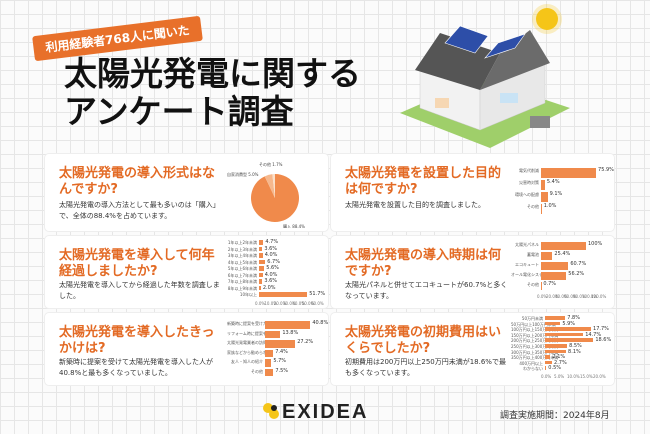  What do you see at coordinates (320, 323) in the screenshot?
I see `bar-value-label: 40.8%` at bounding box center [320, 323].